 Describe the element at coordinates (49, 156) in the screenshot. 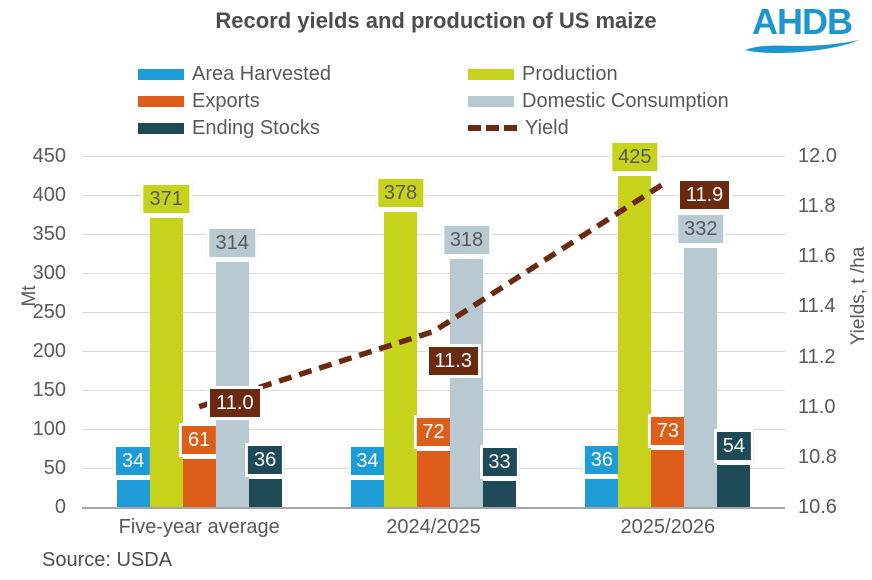

I see `left-axis-tick-label: 450` at that location.